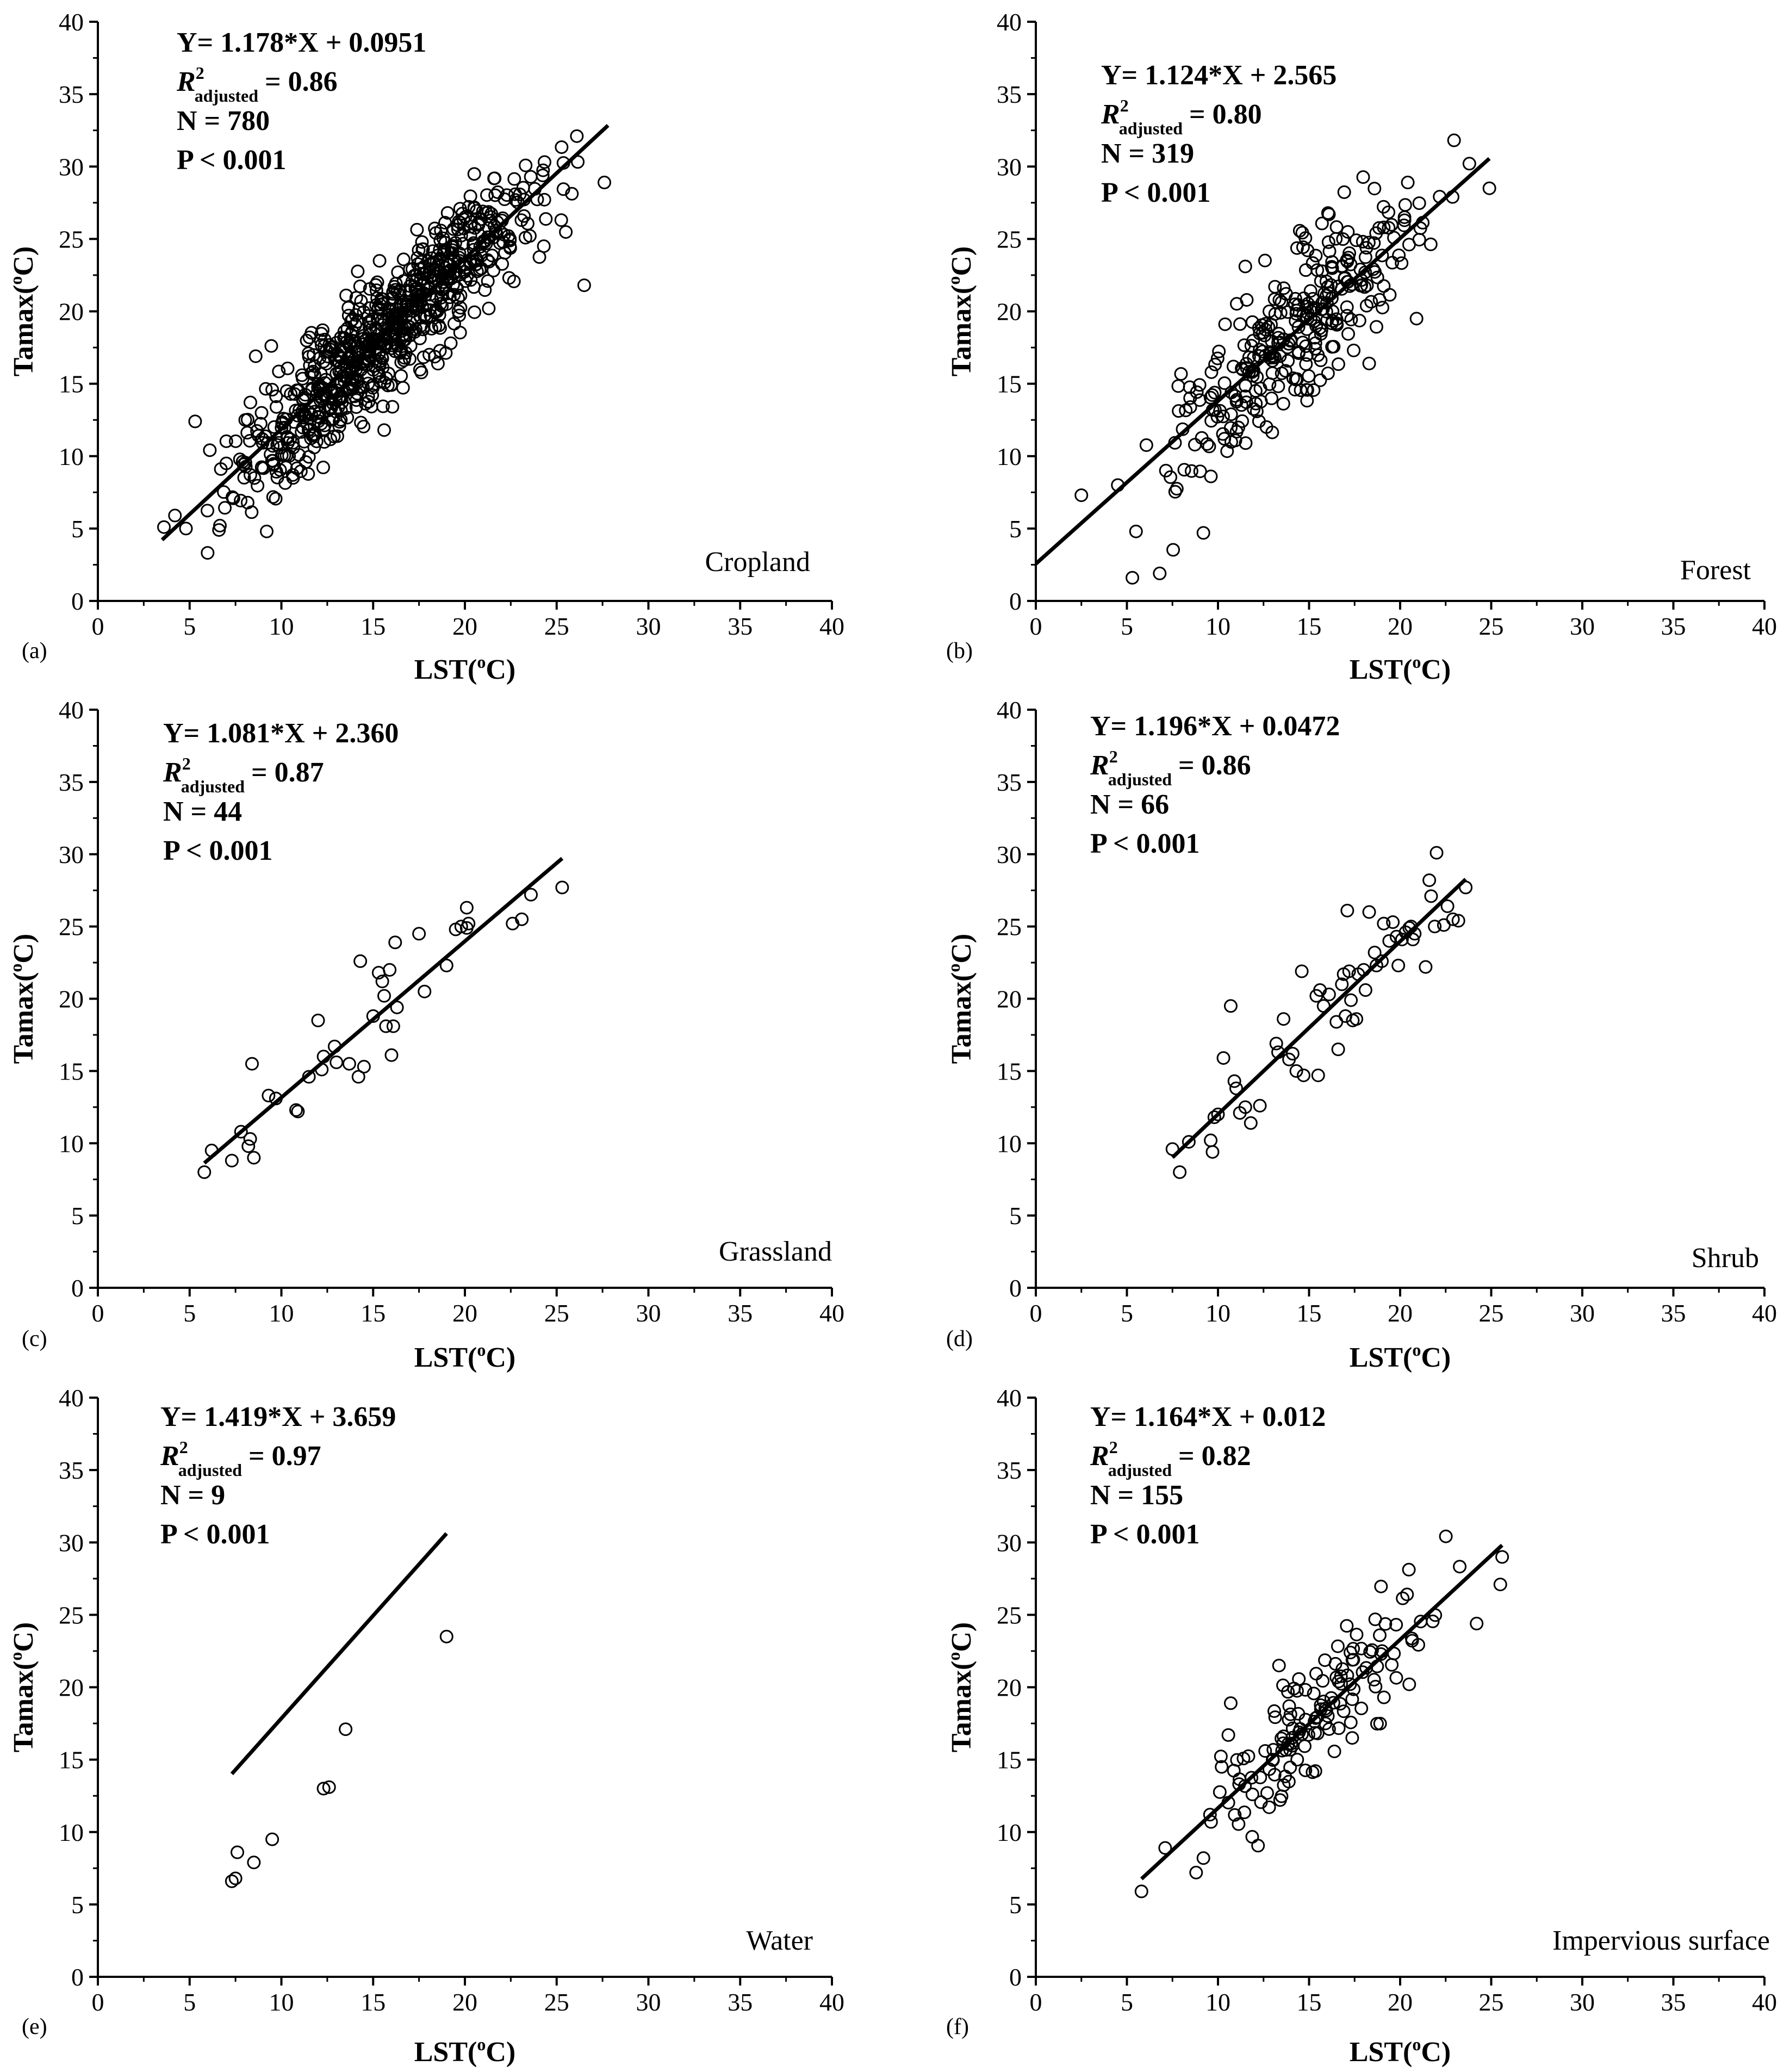 This screenshot has width=1790, height=2072. Describe the element at coordinates (71, 1144) in the screenshot. I see `y-tick-label: 10` at that location.